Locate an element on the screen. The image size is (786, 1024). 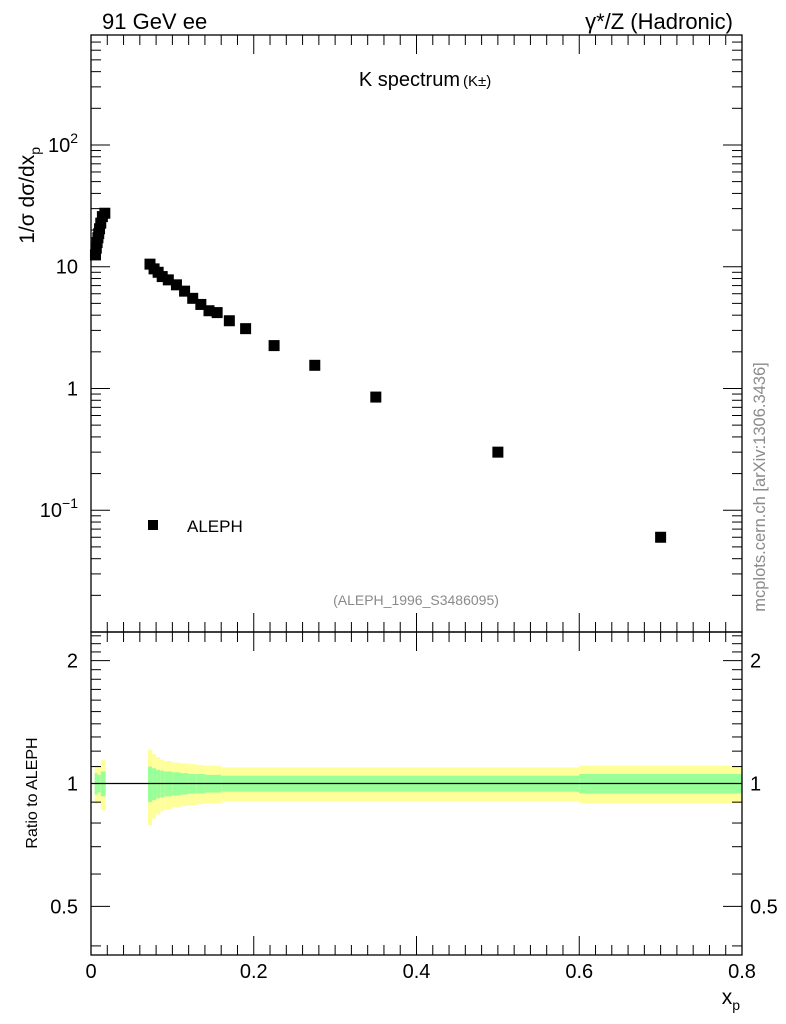
main-y-tick-label: 10² is located at coordinates (63, 143).